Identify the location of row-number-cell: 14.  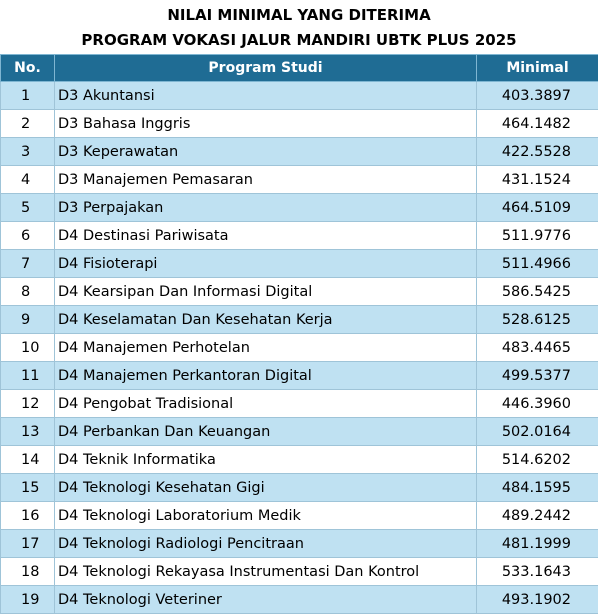
(28, 460).